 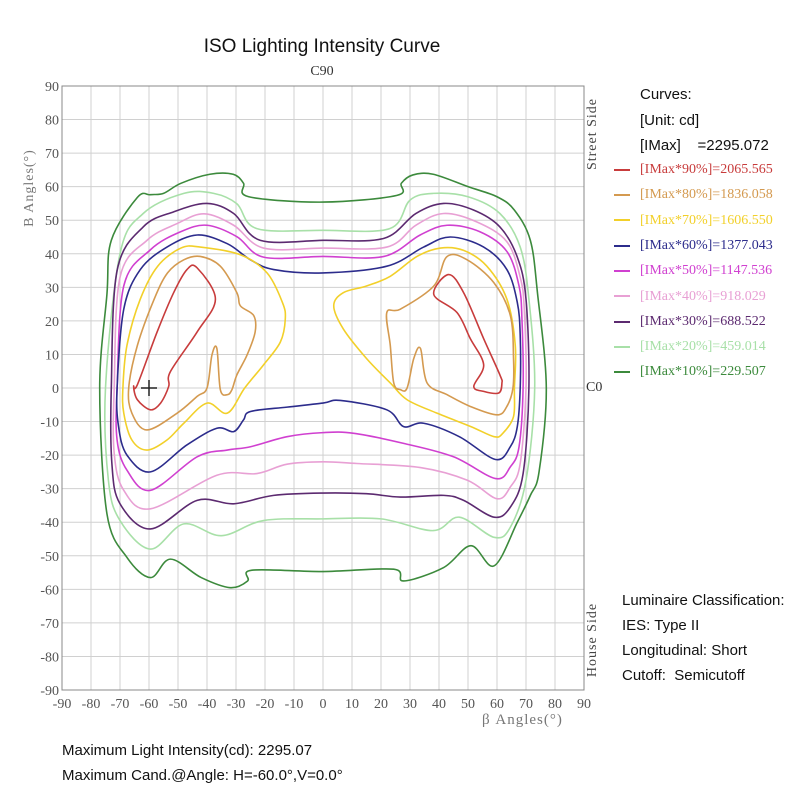 What do you see at coordinates (706, 271) in the screenshot?
I see `legend-label: [IMax*50%]=1147.536` at bounding box center [706, 271].